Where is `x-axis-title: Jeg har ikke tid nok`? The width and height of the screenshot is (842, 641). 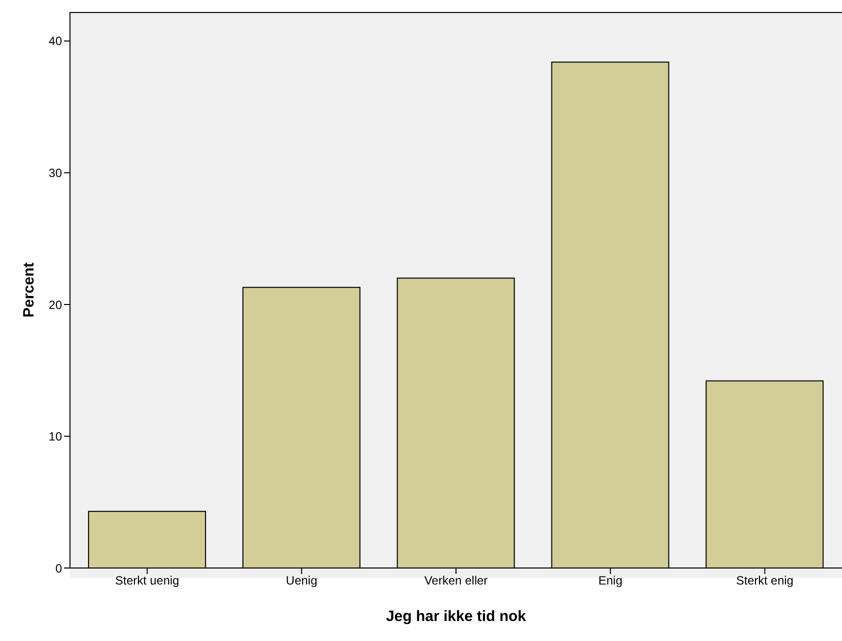
x-axis-title: Jeg har ikke tid nok is located at coordinates (456, 616).